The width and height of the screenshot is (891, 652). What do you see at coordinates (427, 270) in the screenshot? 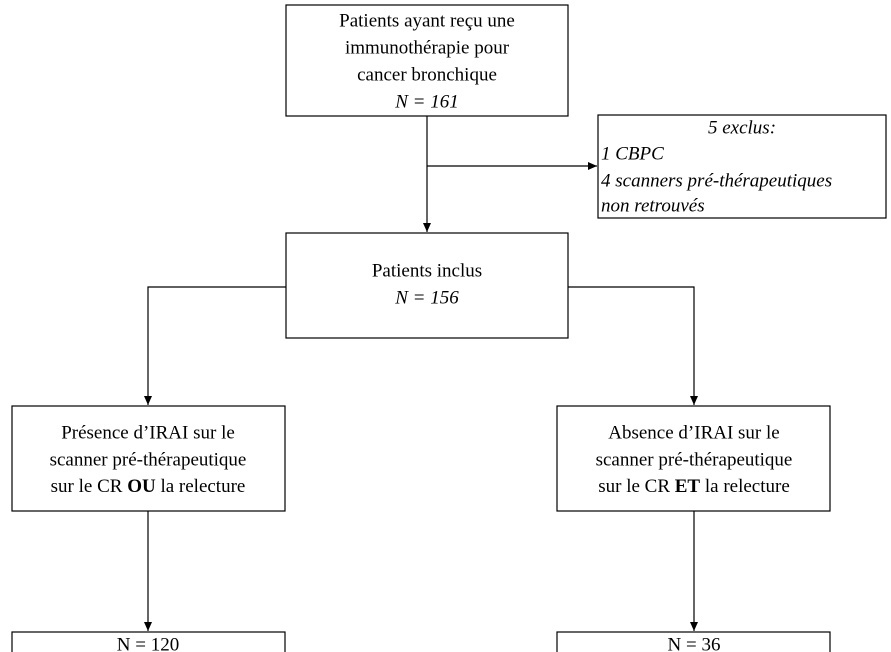
I see `node-text: Patients inclus` at bounding box center [427, 270].